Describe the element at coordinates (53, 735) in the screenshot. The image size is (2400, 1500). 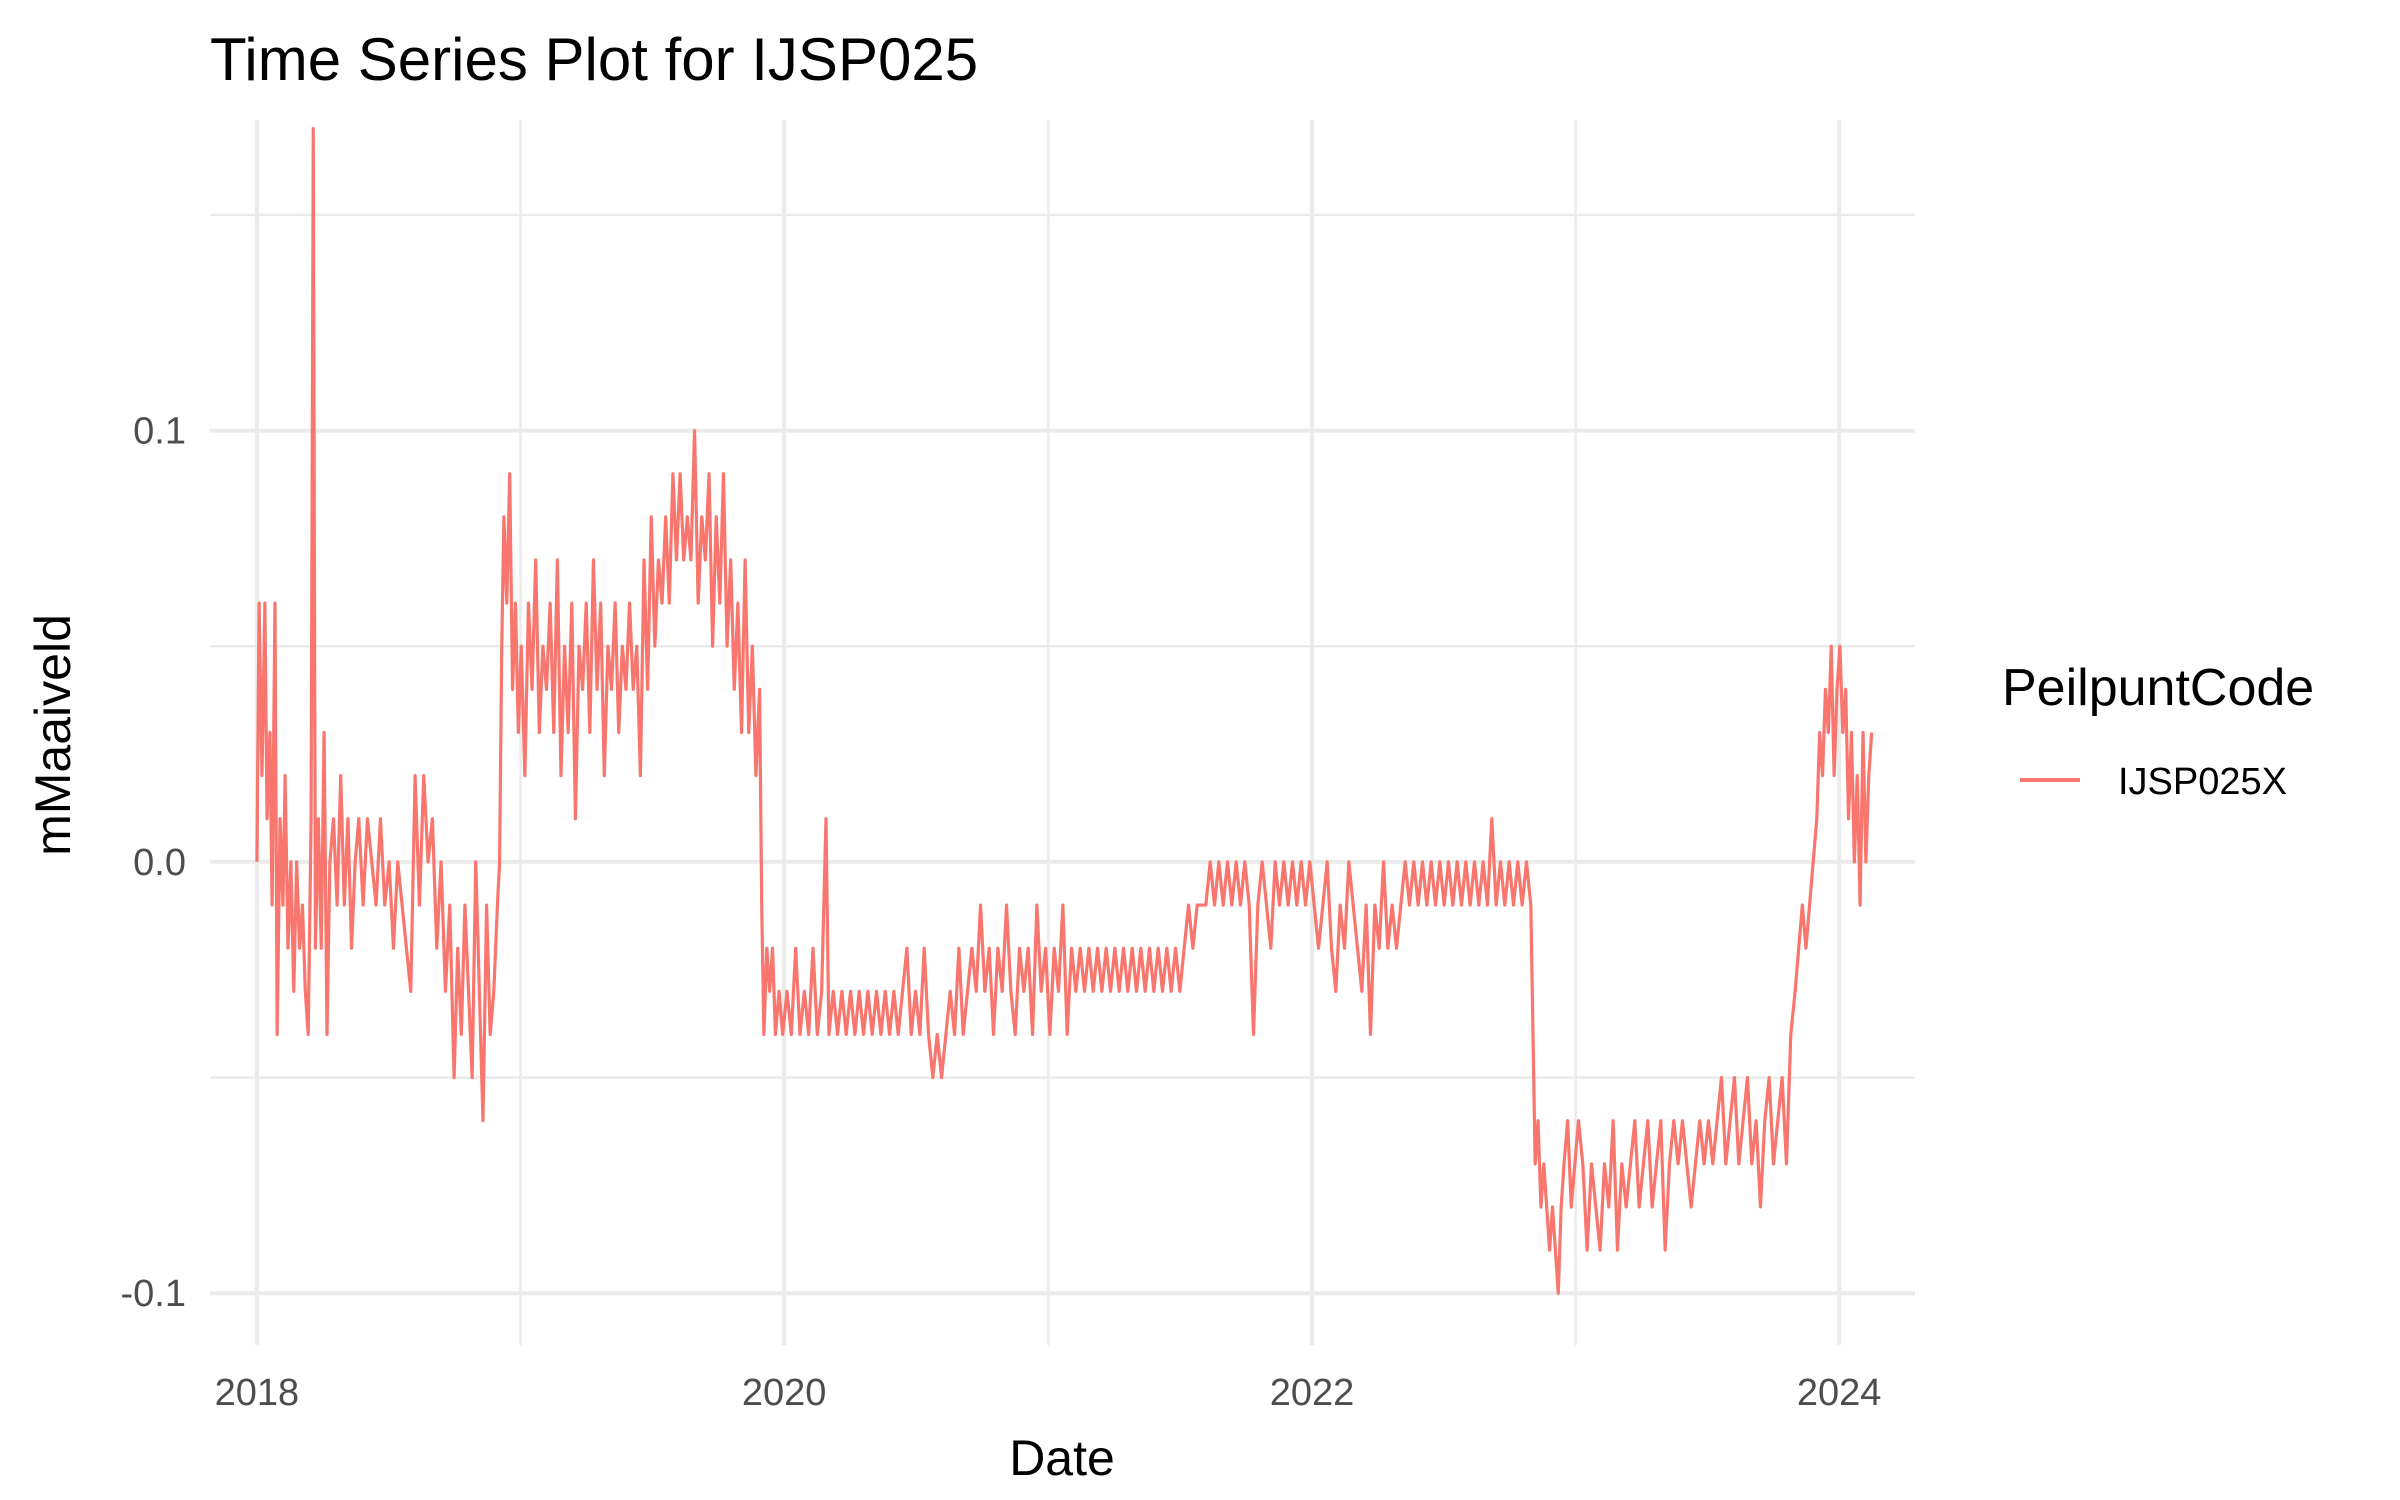
I see `y-axis-title: mMaaiveld` at that location.